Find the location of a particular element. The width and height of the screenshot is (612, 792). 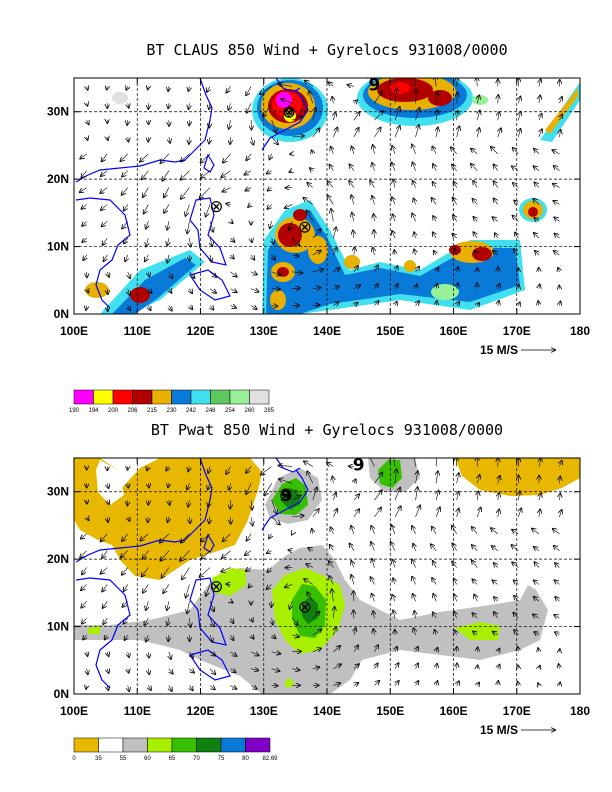

x-tick-label: 110E is located at coordinates (137, 331).